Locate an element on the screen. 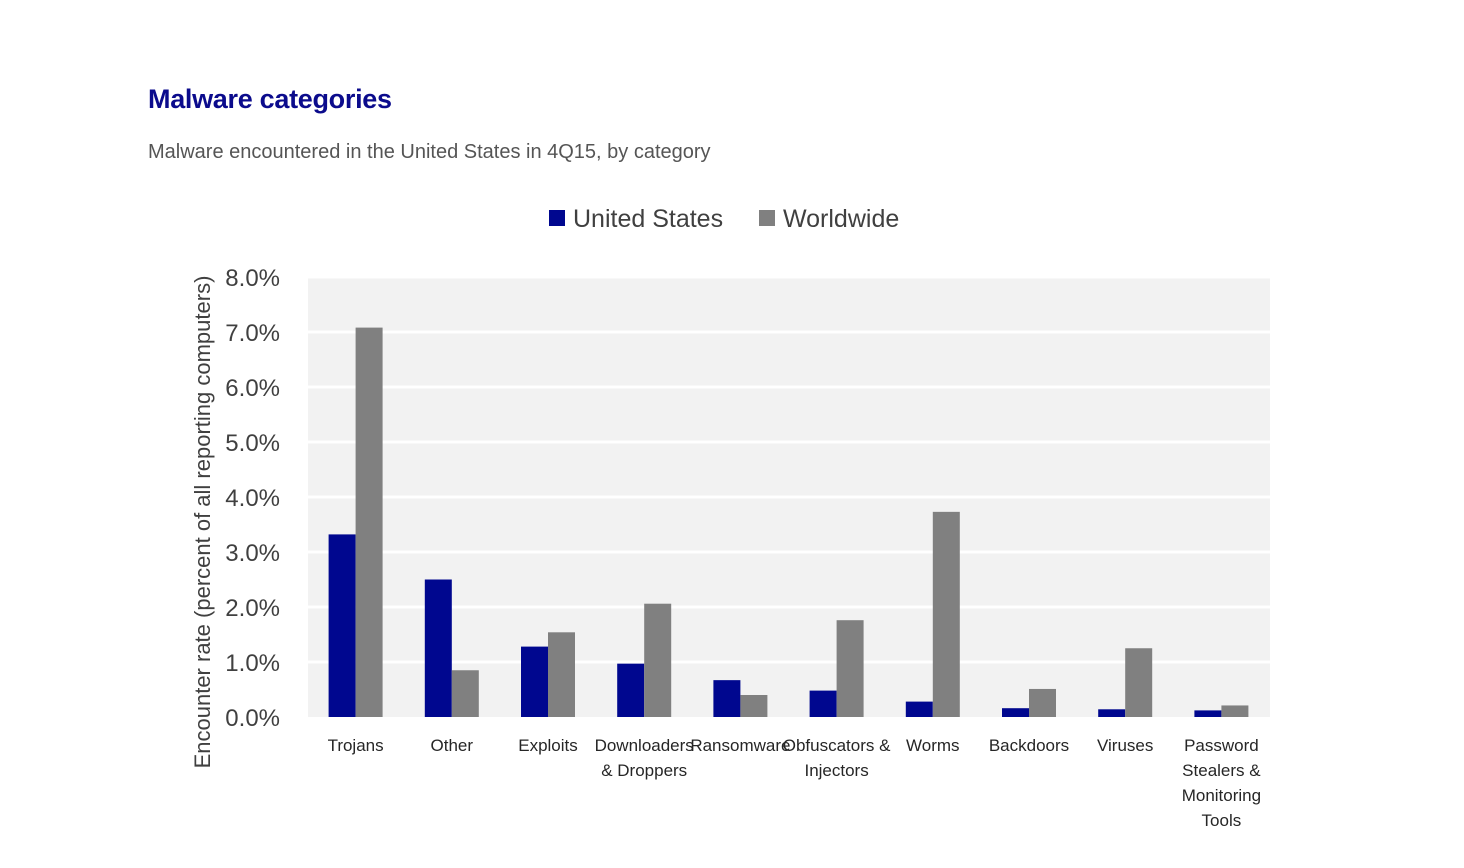  x-tick-label-line: Monitoring is located at coordinates (1221, 795).